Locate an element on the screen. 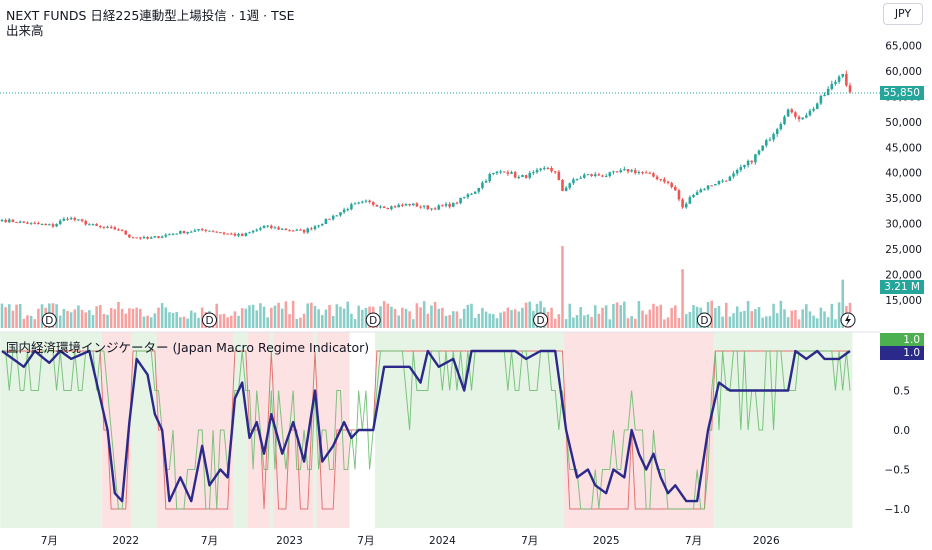  time-tick-label: 2022 is located at coordinates (125, 541).